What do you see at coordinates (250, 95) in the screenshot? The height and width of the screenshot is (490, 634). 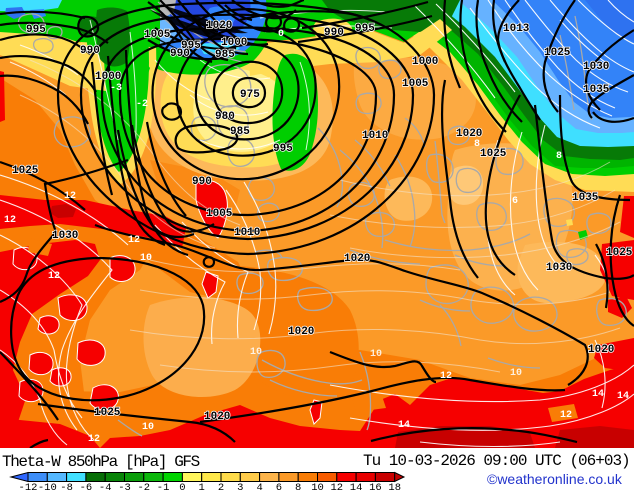 I see `svg-text: 975` at bounding box center [250, 95].